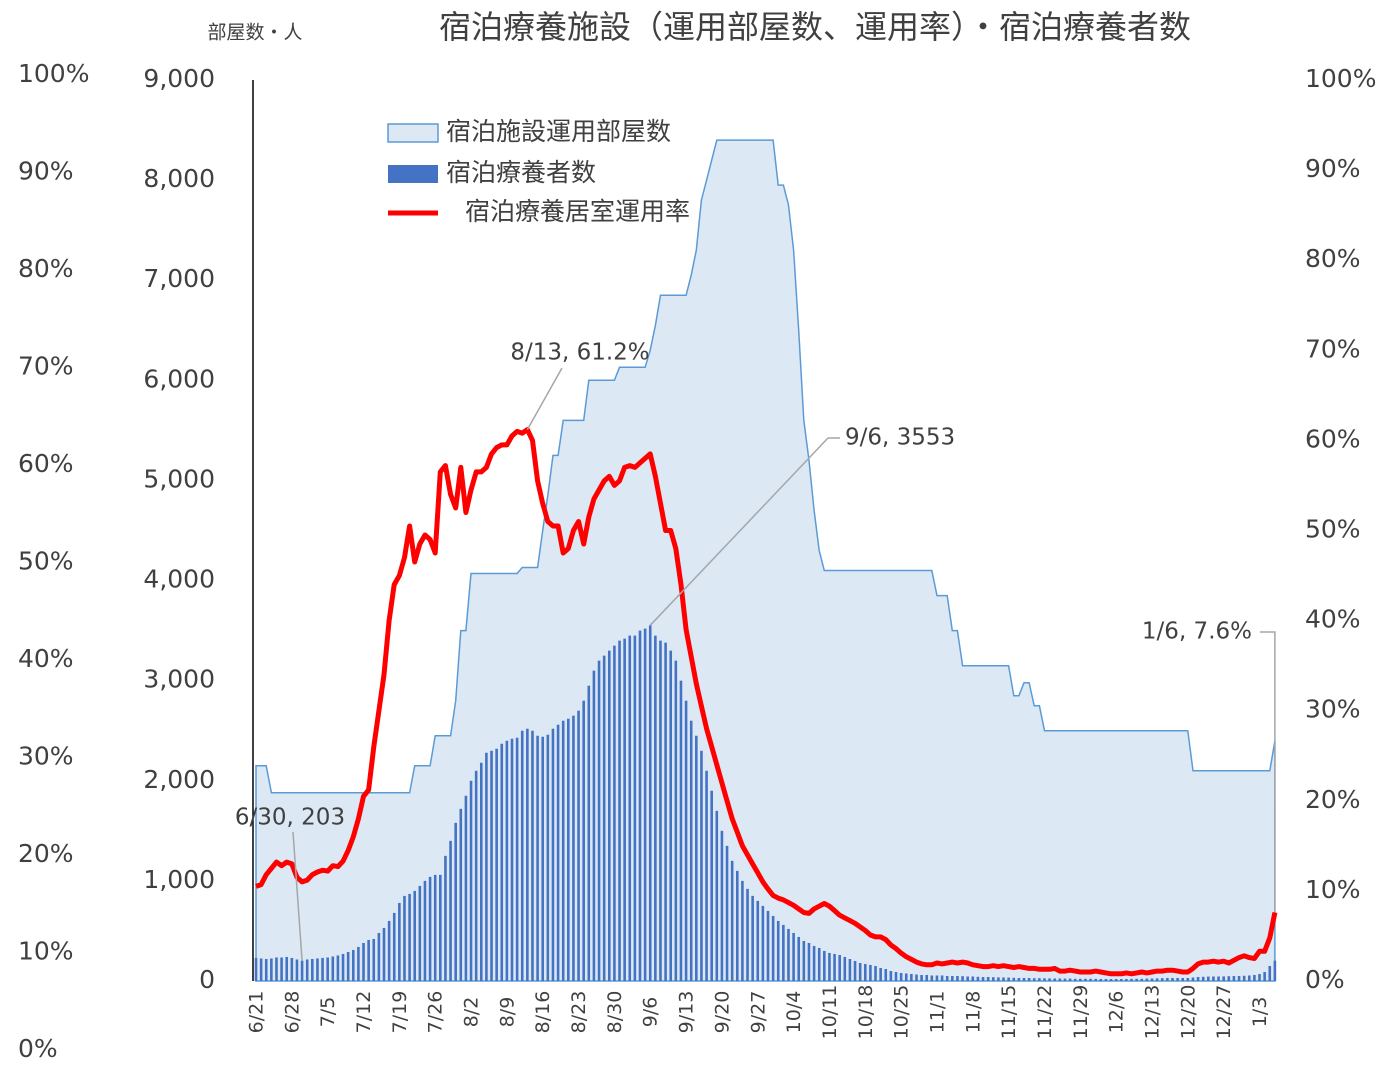 The image size is (1383, 1066). Describe the element at coordinates (46, 951) in the screenshot. I see `y3-tick-label: 10%` at that location.